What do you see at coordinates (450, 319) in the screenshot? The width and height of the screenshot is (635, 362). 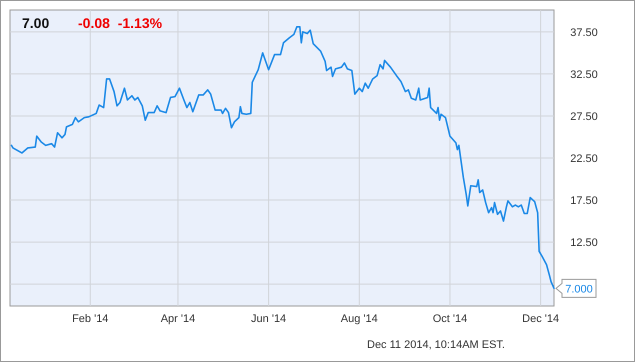 I see `x-tick-label: Oct '14` at bounding box center [450, 319].